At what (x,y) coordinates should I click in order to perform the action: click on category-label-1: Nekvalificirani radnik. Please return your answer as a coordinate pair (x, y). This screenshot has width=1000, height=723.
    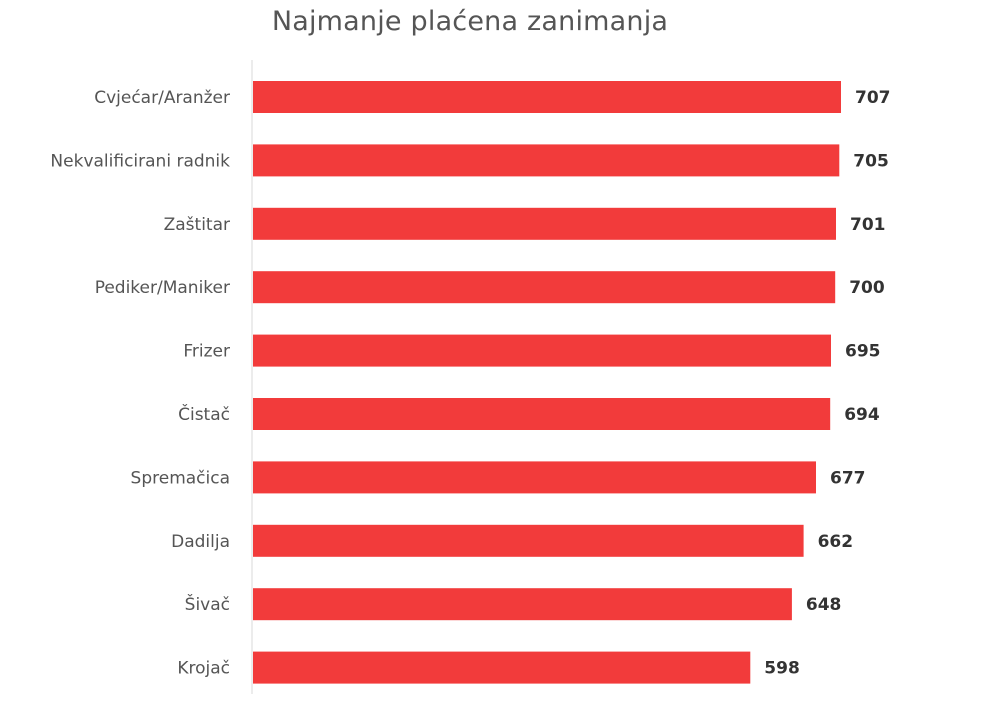
    Looking at the image, I should click on (140, 161).